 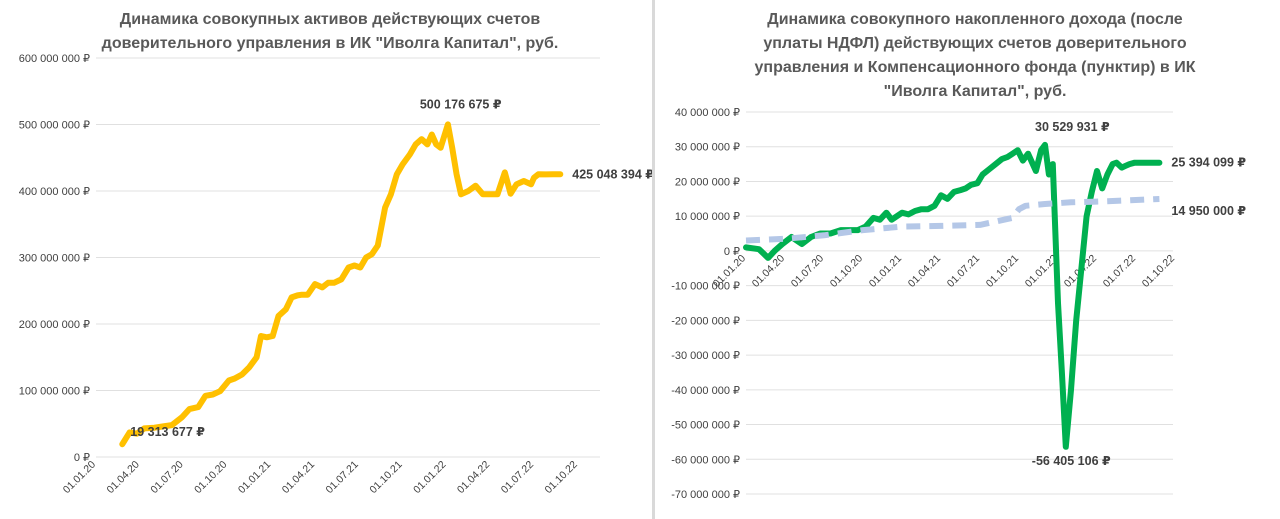 I want to click on assets-y-tick-label: 600 000 000 ₽, so click(x=54, y=59).